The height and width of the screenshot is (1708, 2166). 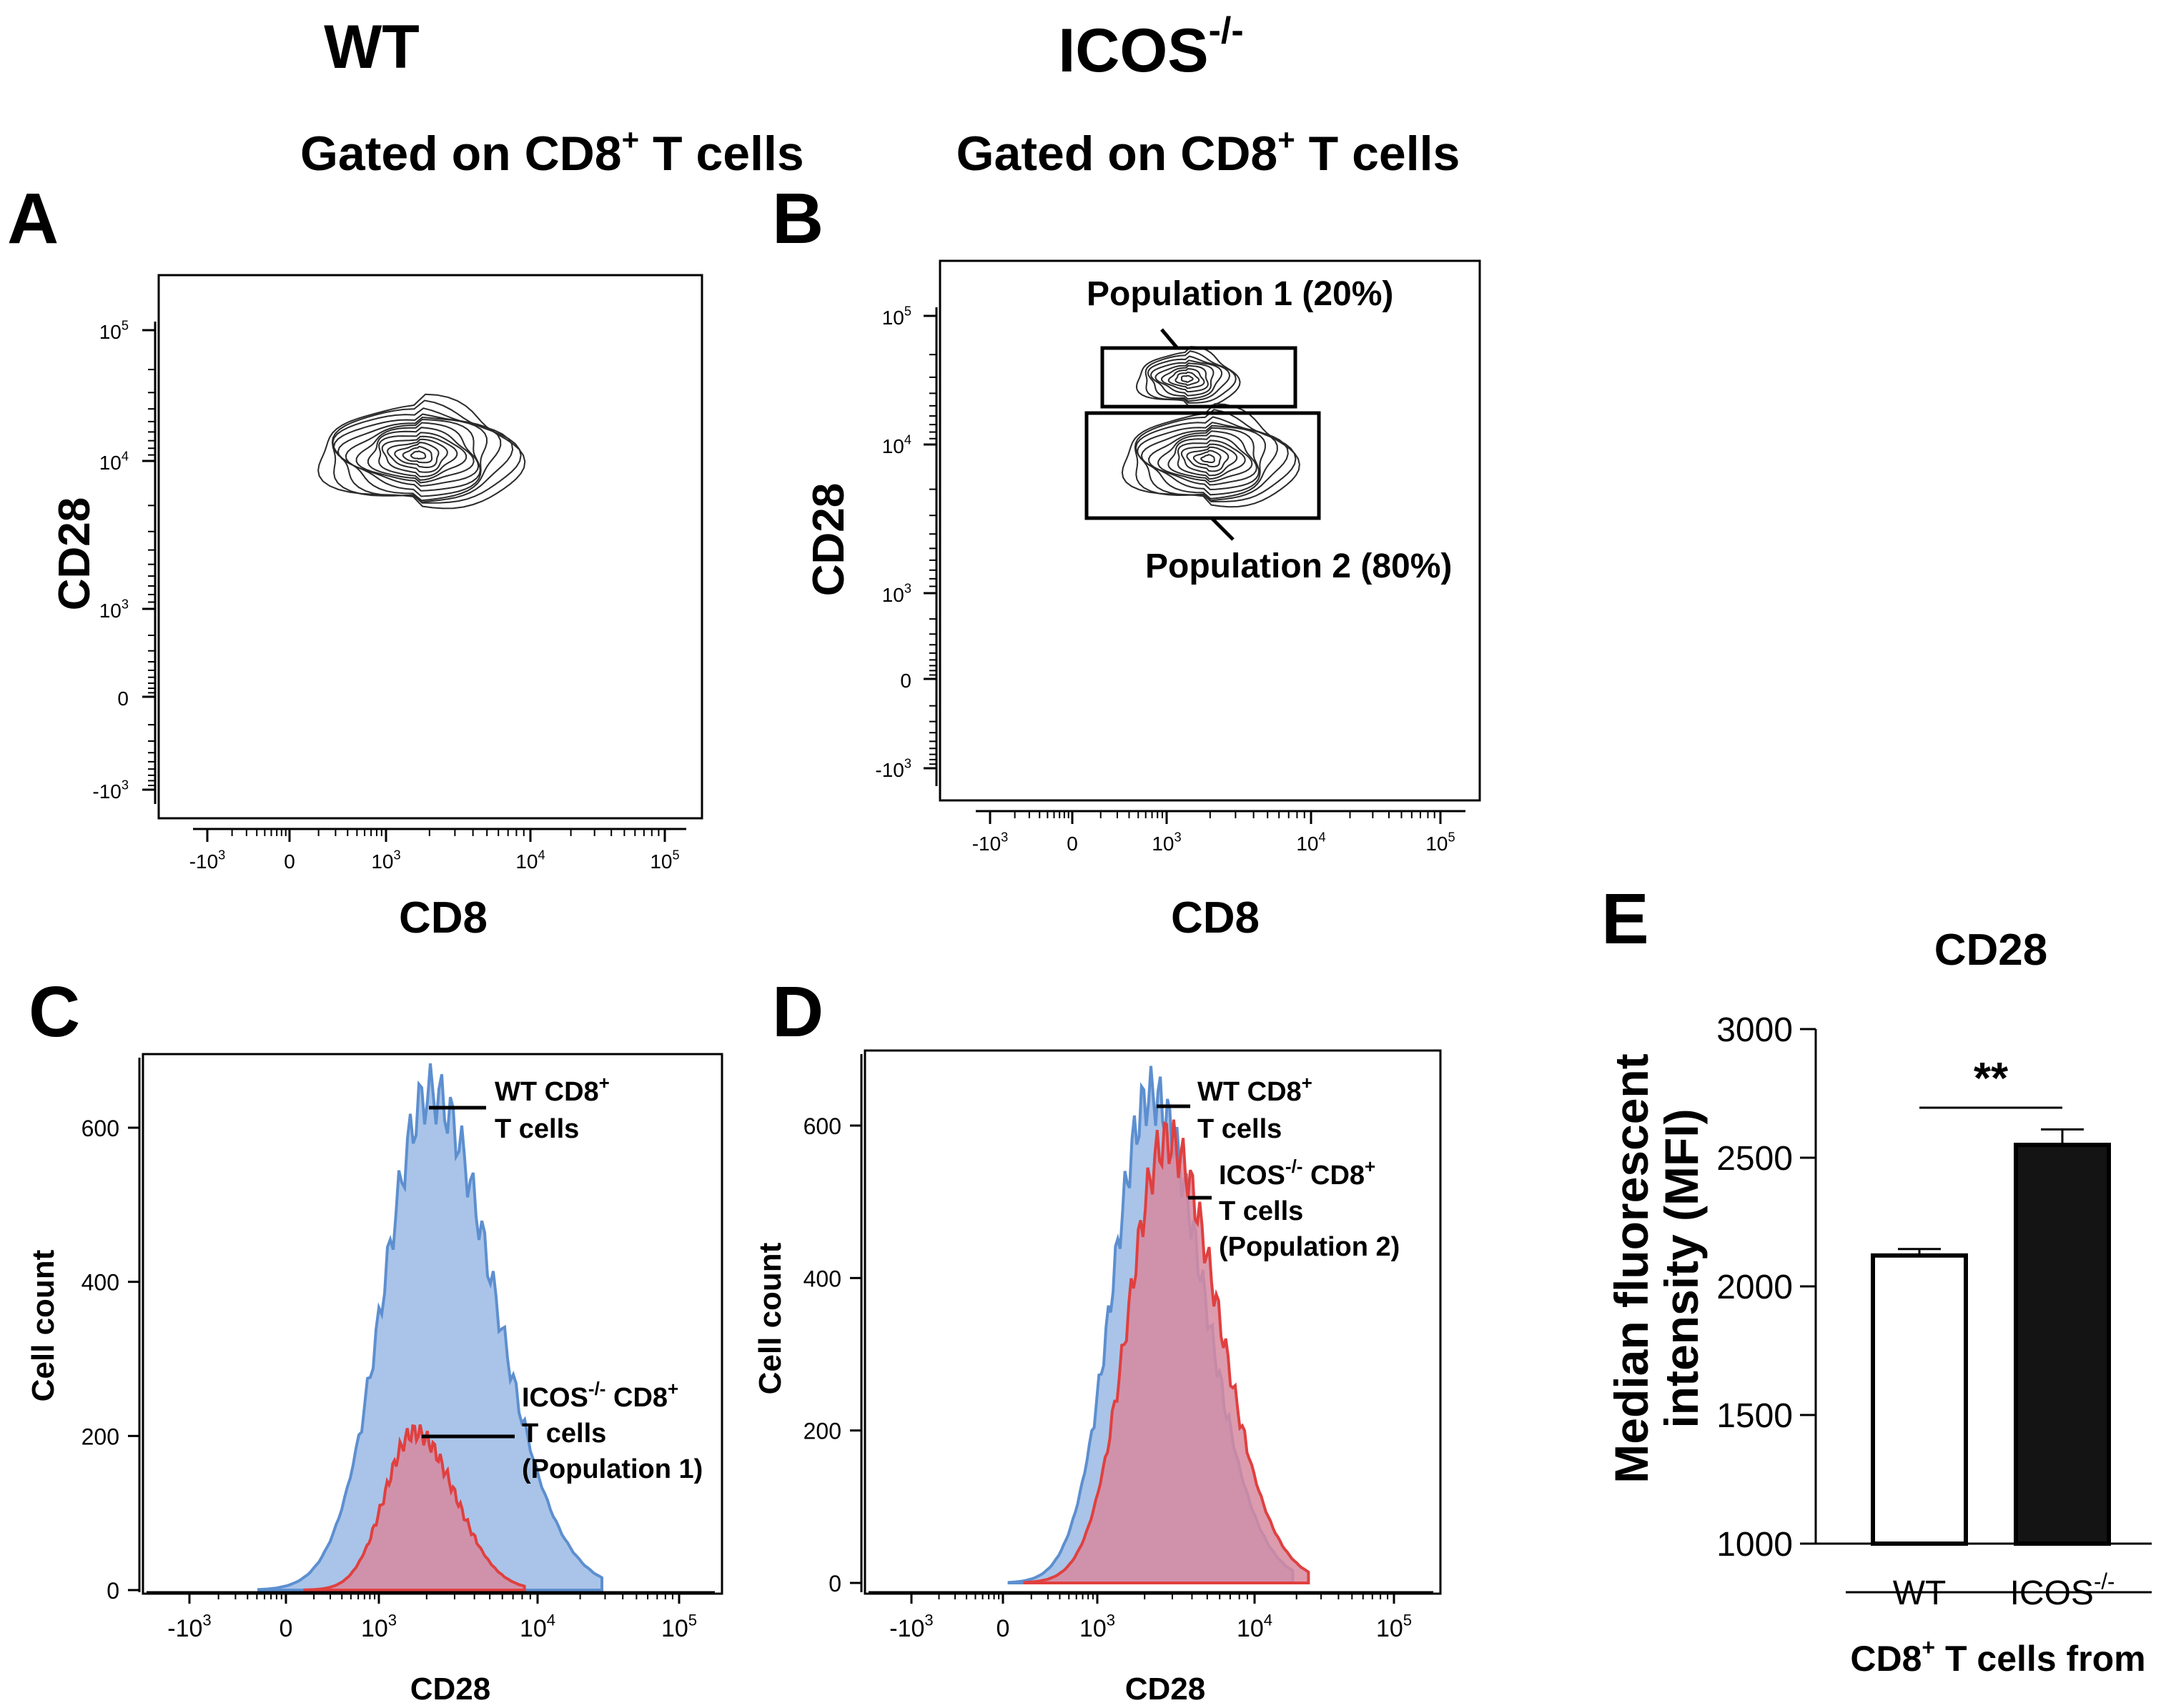 I want to click on panel-b-x-tick-label: 10⁴, so click(x=1310, y=843).